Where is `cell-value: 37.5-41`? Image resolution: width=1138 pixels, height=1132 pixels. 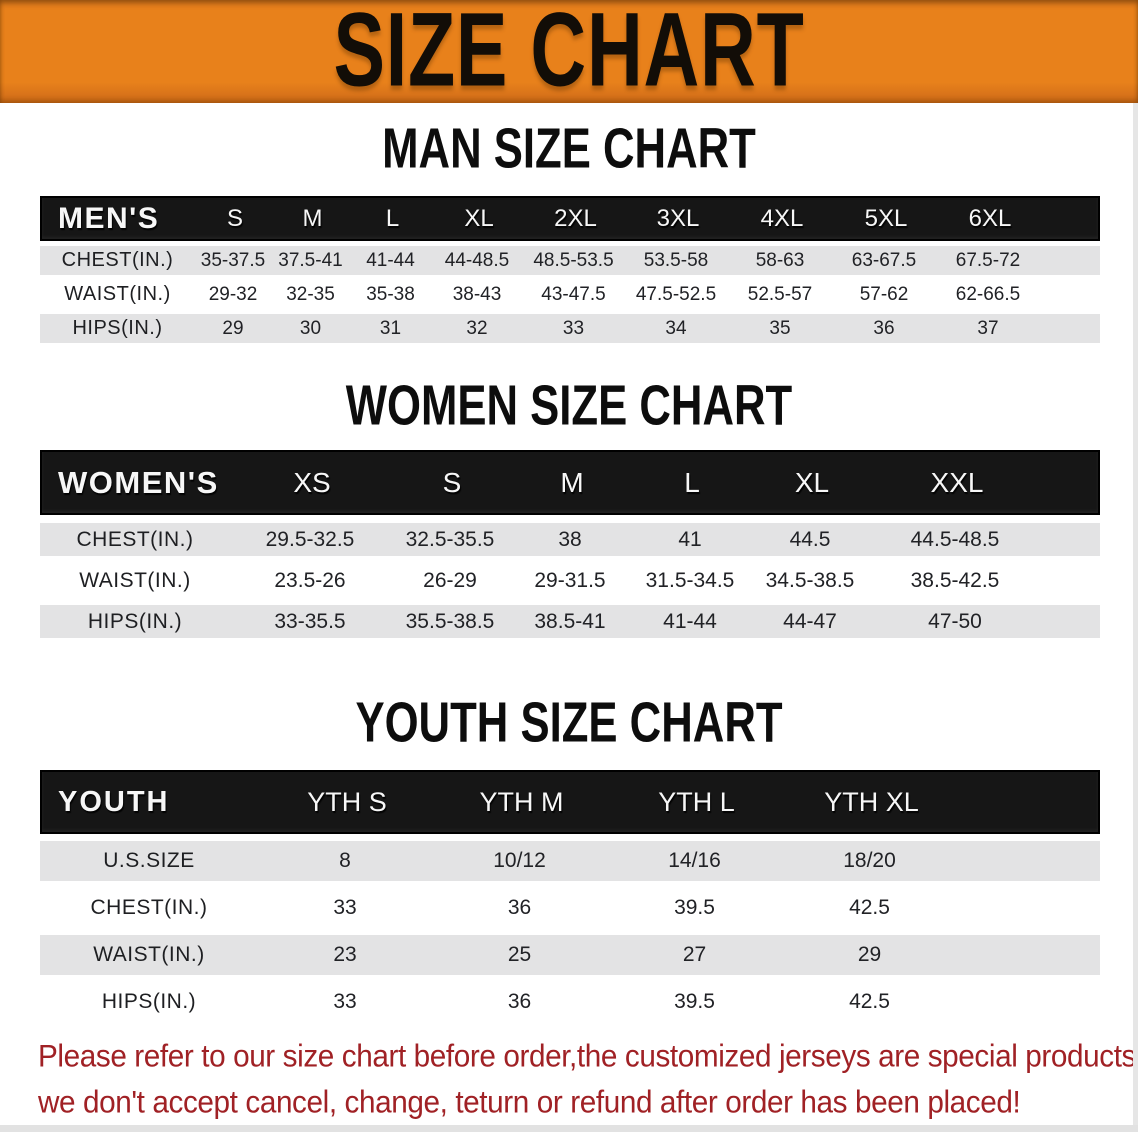 cell-value: 37.5-41 is located at coordinates (310, 260).